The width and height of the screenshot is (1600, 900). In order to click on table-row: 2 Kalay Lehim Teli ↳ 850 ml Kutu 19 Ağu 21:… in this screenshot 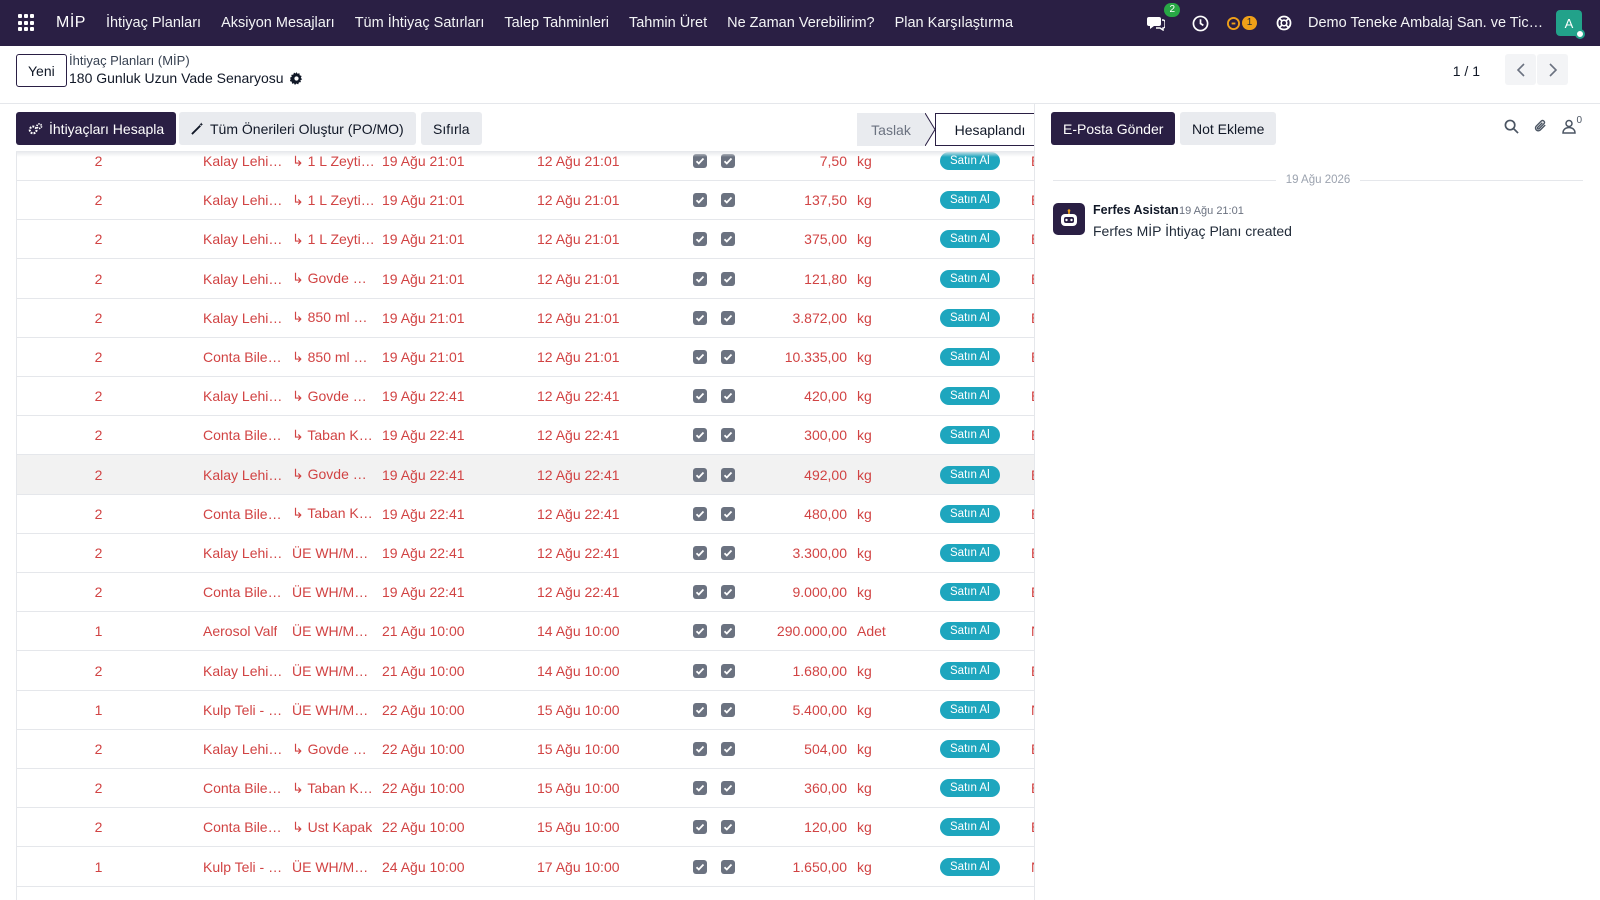, I will do `click(525, 318)`.